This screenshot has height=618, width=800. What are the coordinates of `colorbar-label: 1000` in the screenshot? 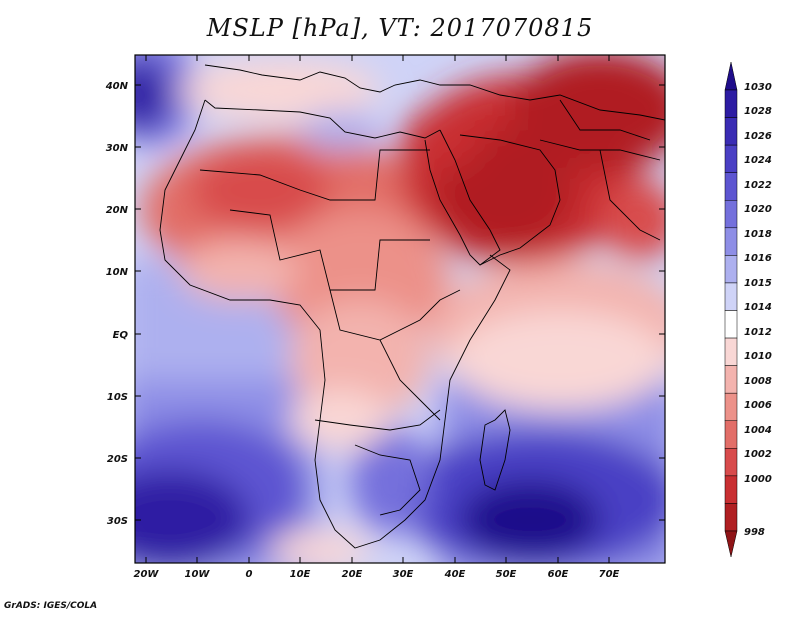 It's located at (758, 479).